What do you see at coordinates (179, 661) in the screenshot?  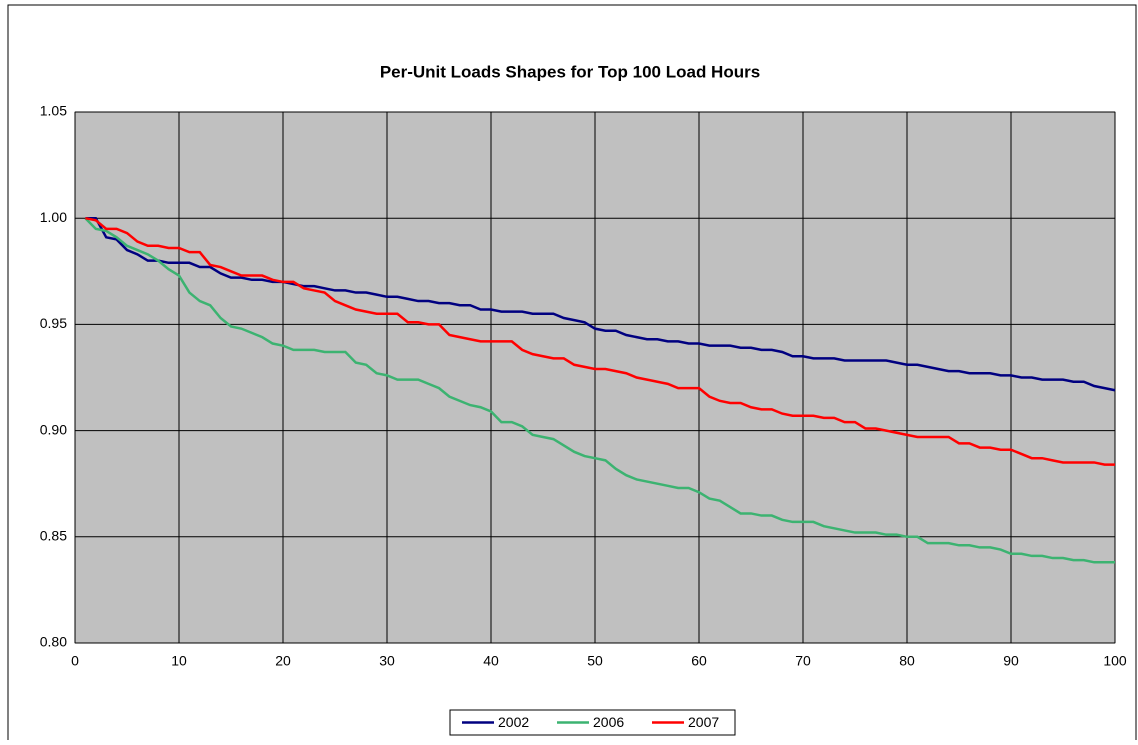 I see `x-tick-label: 10` at bounding box center [179, 661].